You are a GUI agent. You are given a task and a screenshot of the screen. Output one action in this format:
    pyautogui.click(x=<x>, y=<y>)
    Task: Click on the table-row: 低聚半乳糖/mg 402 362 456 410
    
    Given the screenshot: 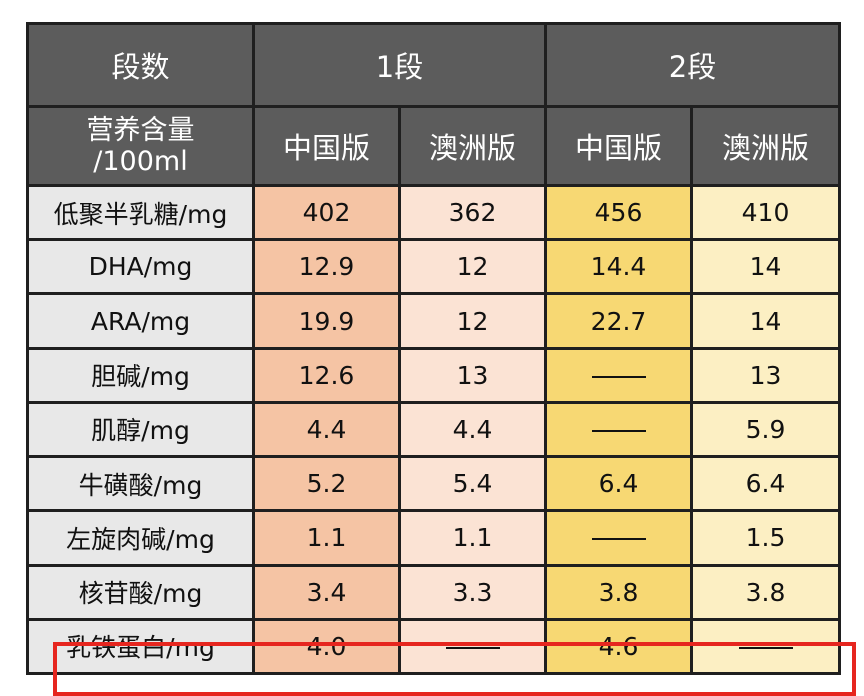 What is the action you would take?
    pyautogui.click(x=434, y=212)
    